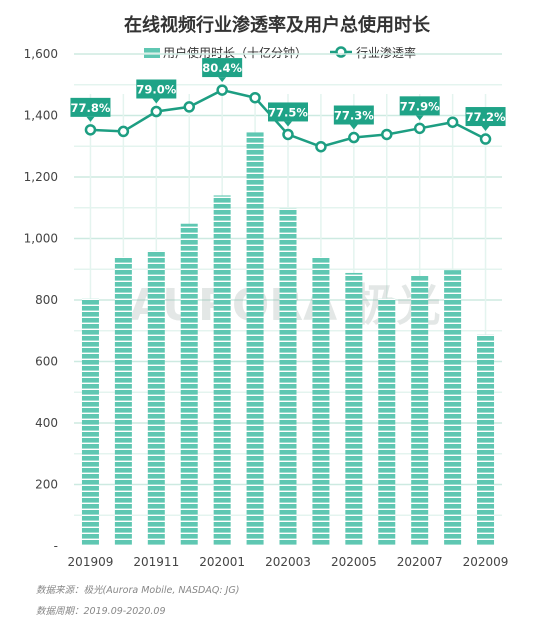 Image resolution: width=554 pixels, height=623 pixels. I want to click on data-label-text: 77.5%, so click(288, 112).